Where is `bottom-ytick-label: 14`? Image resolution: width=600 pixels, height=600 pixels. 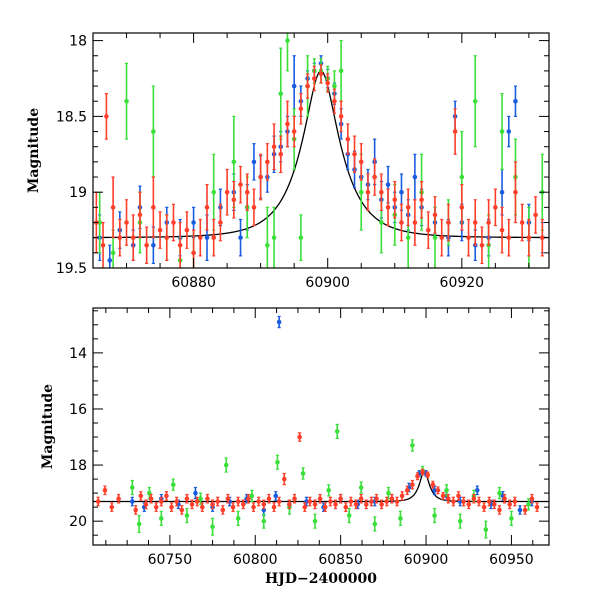
bottom-ytick-label: 14 is located at coordinates (78, 354).